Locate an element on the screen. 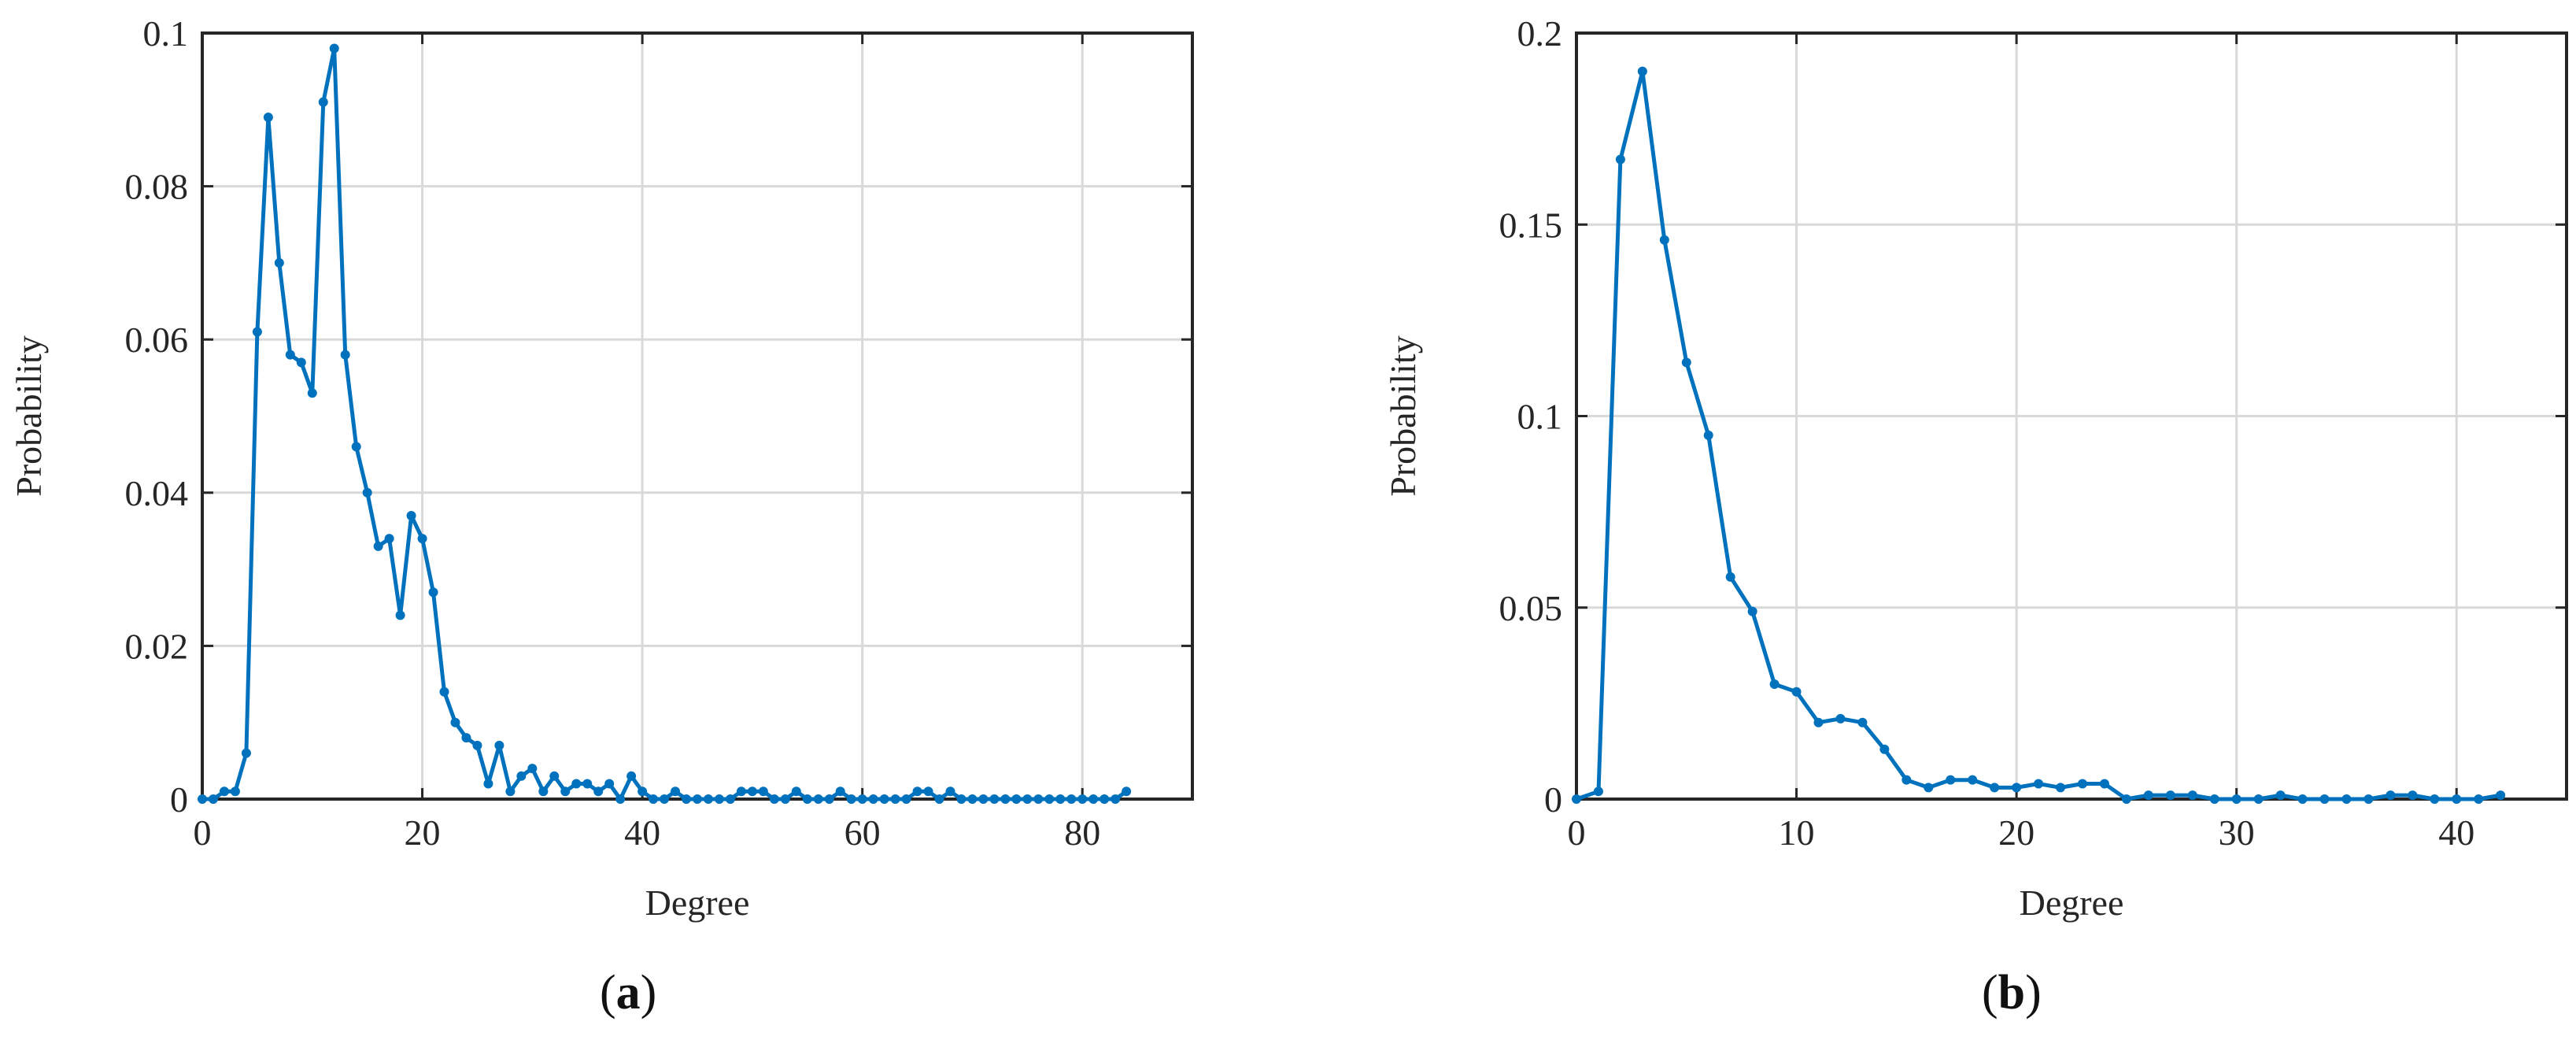 The image size is (2576, 1040). panel-b-xtick-label: 0 is located at coordinates (1577, 832).